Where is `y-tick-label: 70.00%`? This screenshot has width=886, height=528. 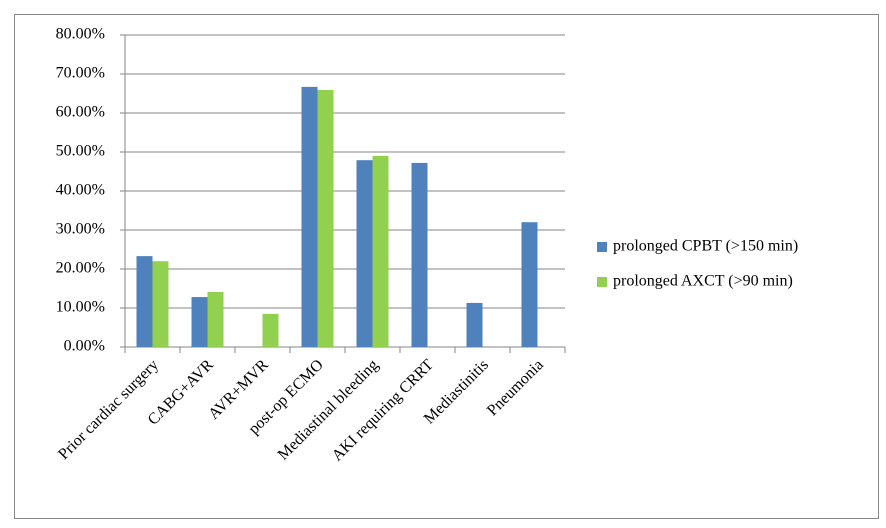 y-tick-label: 70.00% is located at coordinates (80, 73).